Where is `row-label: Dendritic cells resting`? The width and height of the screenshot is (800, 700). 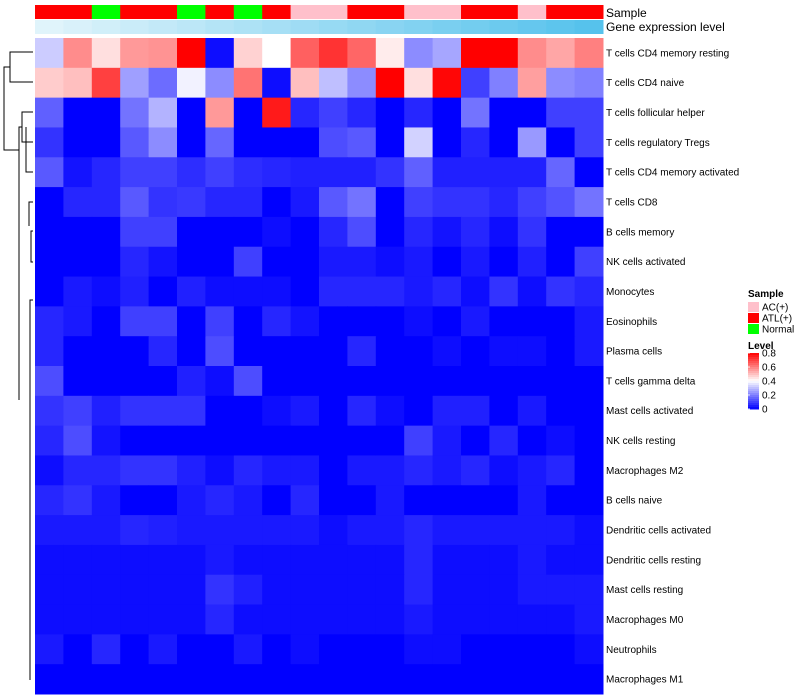 row-label: Dendritic cells resting is located at coordinates (653, 560).